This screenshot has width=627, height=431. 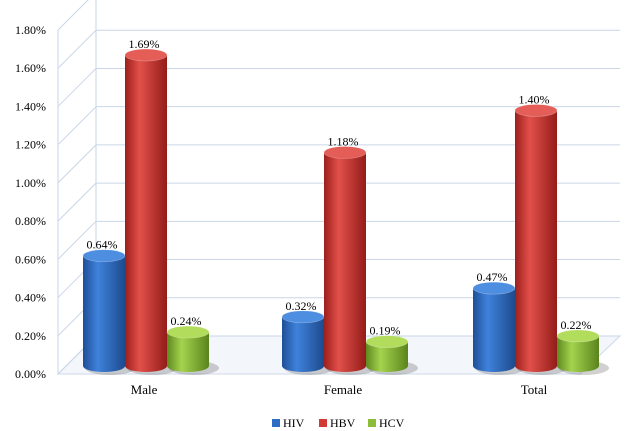 What do you see at coordinates (144, 389) in the screenshot?
I see `x-tick-label: Male` at bounding box center [144, 389].